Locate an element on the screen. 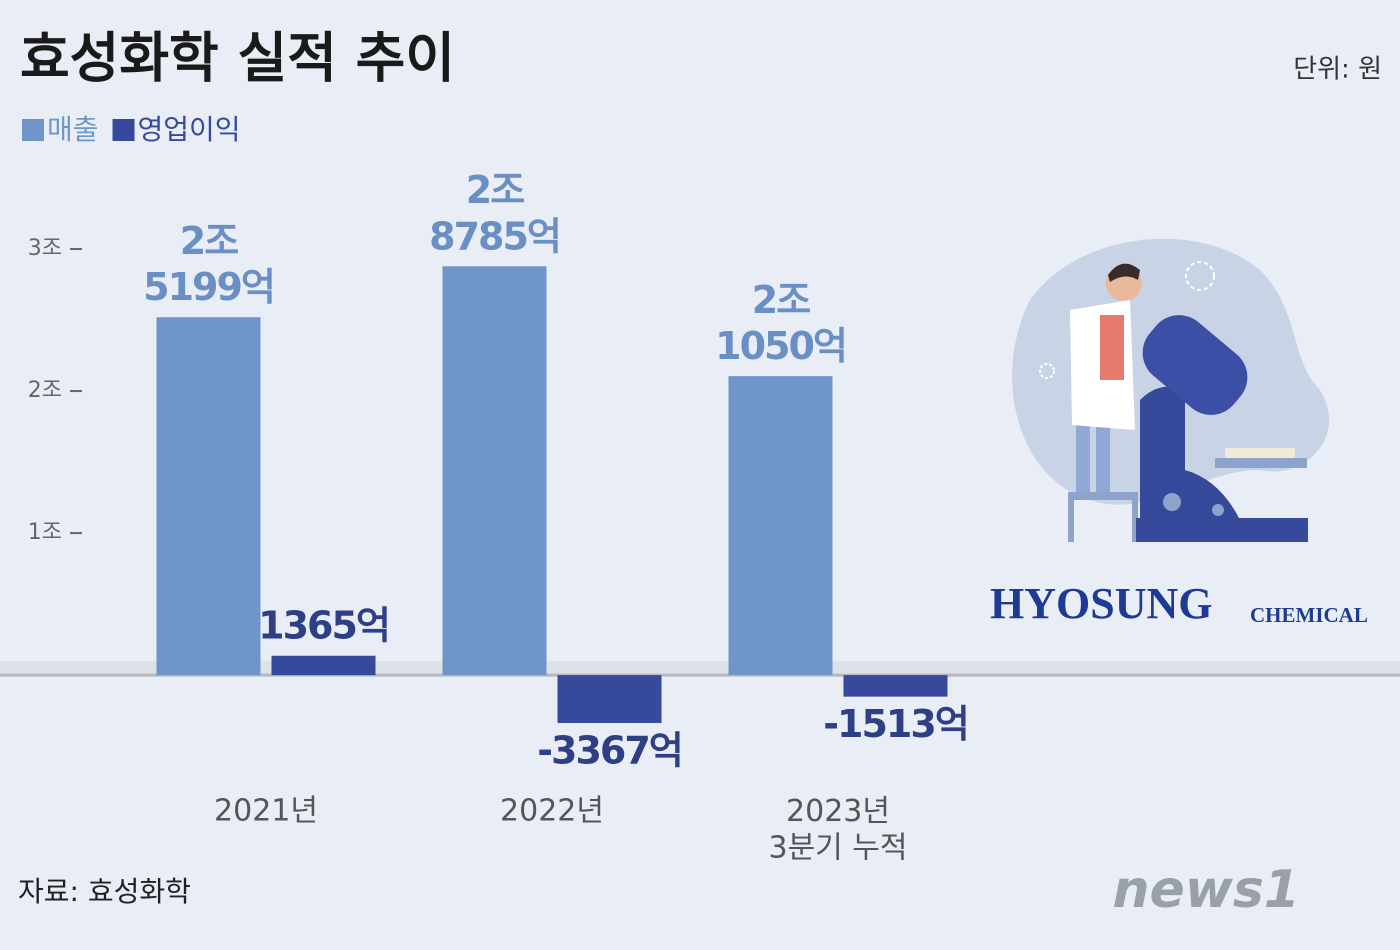 Image resolution: width=1400 pixels, height=950 pixels. legend-label: 영업이익 is located at coordinates (189, 129).